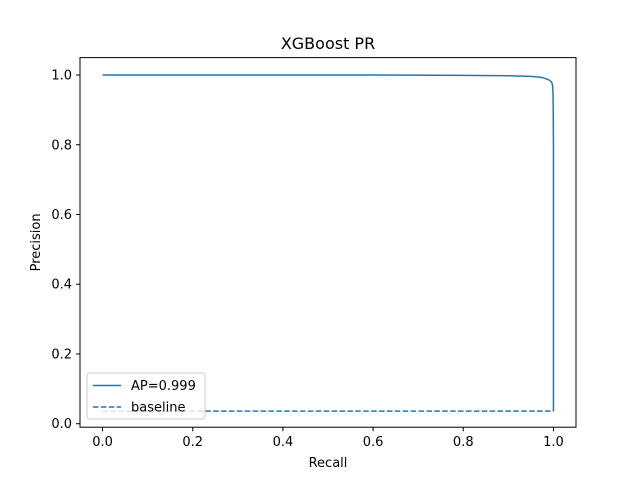 The image size is (640, 480). Describe the element at coordinates (373, 442) in the screenshot. I see `x-tick-label: 0.6` at that location.